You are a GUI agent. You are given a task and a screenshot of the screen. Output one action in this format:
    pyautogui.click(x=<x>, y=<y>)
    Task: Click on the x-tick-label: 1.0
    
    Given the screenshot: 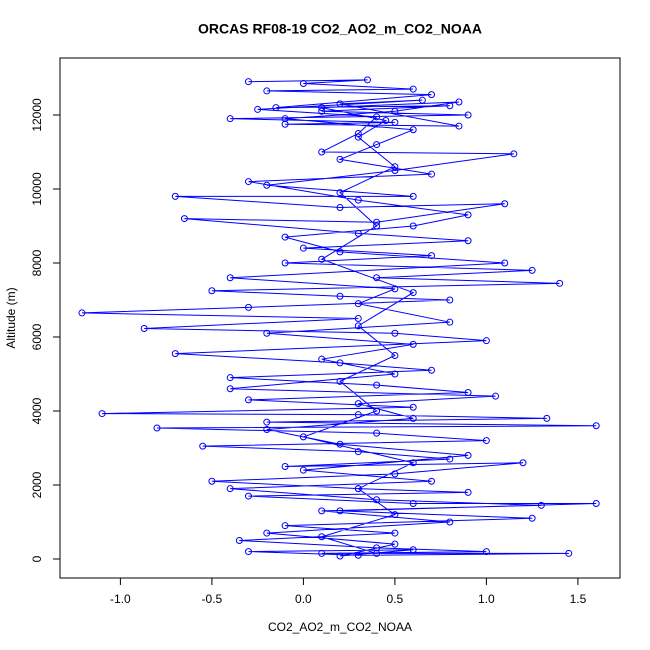 What is the action you would take?
    pyautogui.click(x=486, y=599)
    